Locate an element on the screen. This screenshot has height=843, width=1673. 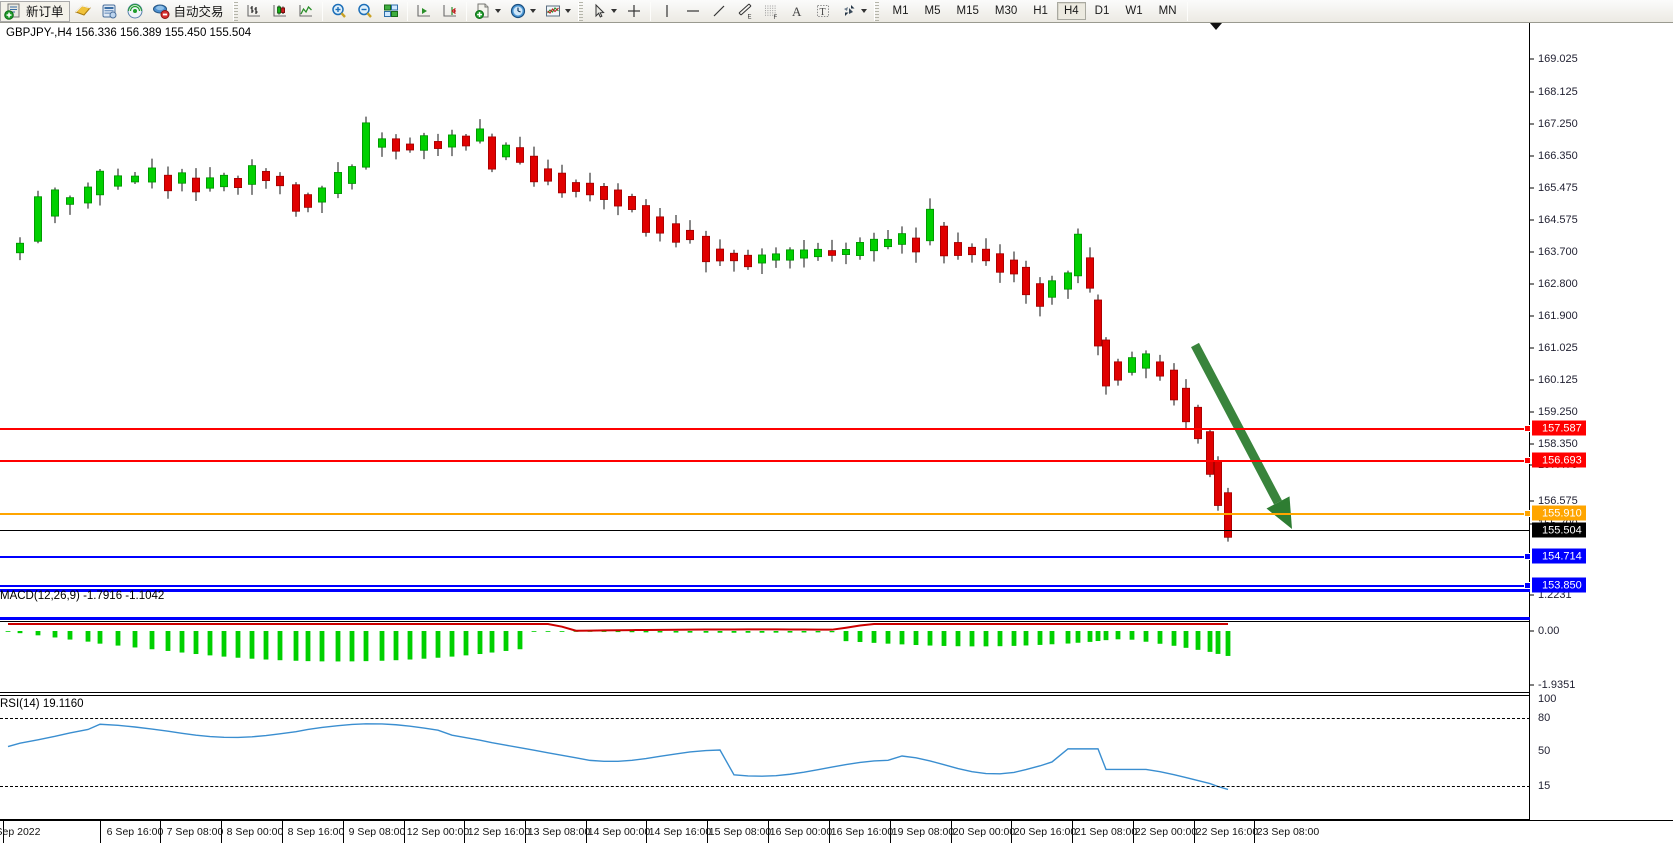
arrows-button is located at coordinates (853, 11).